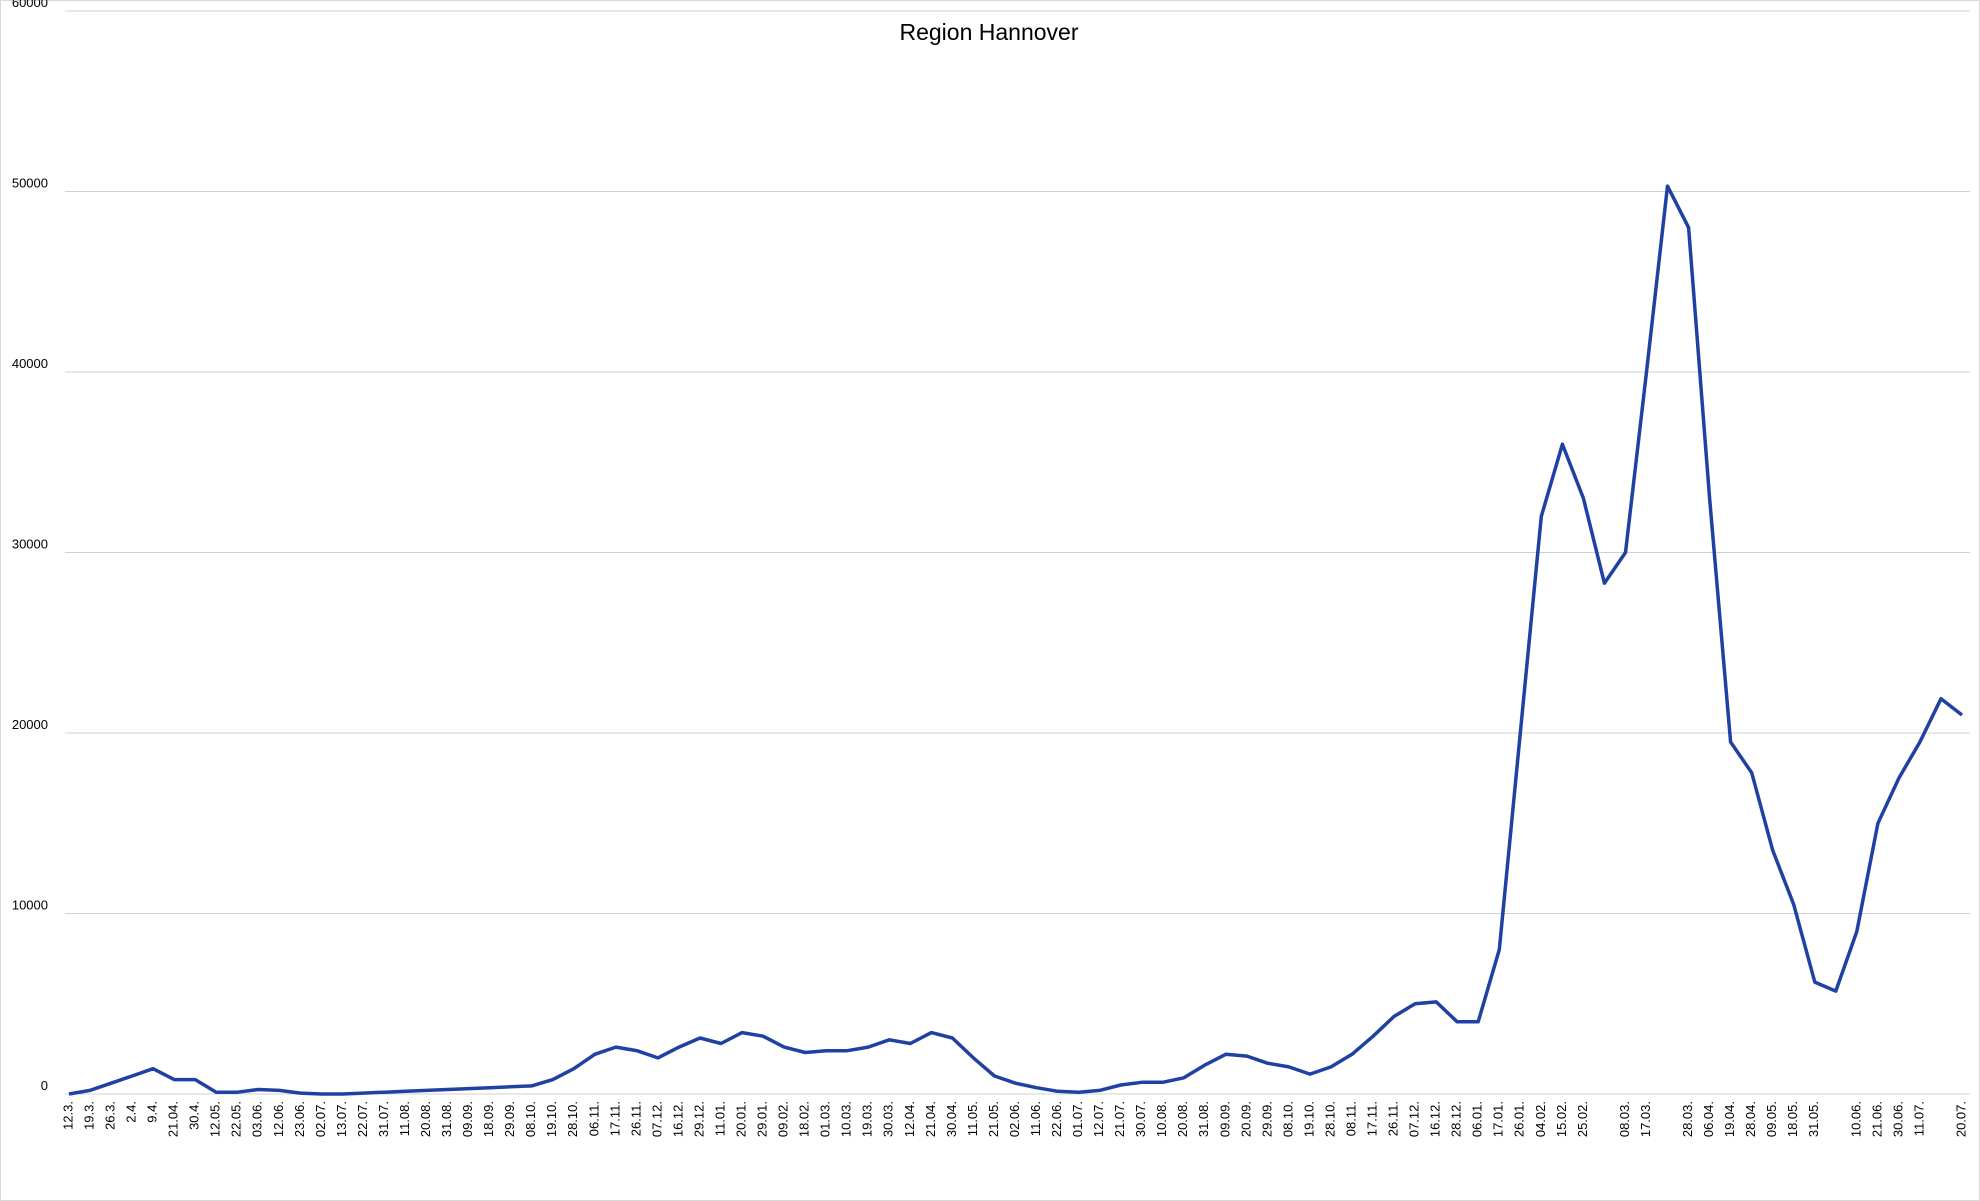 This screenshot has height=1201, width=1980. Describe the element at coordinates (1077, 1119) in the screenshot. I see `x-tick-label: 01.07.` at that location.